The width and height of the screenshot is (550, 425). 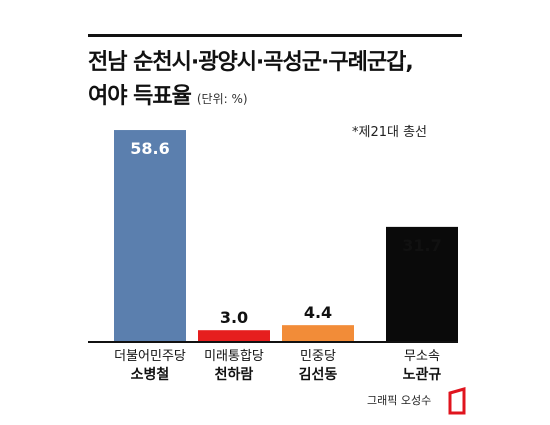 What do you see at coordinates (222, 99) in the screenshot?
I see `unit-label: (단위: %)` at bounding box center [222, 99].